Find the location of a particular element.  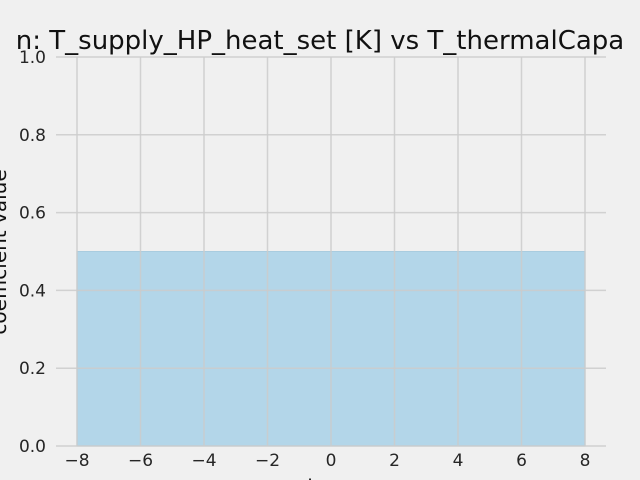

x-tick-label: 6 is located at coordinates (521, 461).